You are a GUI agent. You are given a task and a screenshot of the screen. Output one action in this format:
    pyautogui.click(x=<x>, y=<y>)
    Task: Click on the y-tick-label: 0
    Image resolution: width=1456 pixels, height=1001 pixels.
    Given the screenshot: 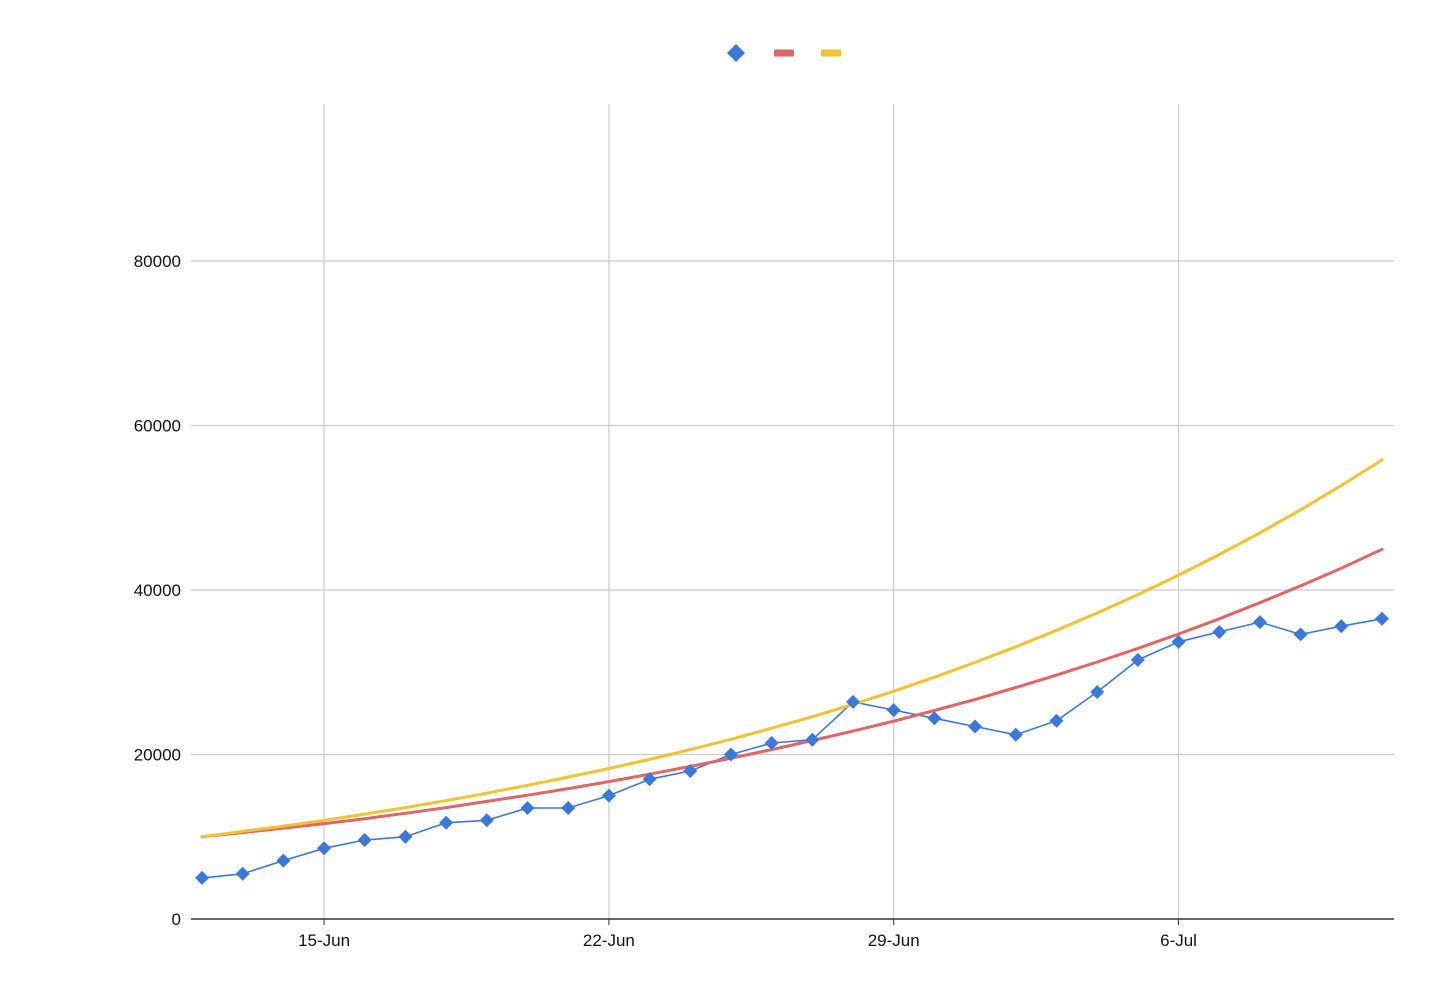 What is the action you would take?
    pyautogui.click(x=176, y=919)
    